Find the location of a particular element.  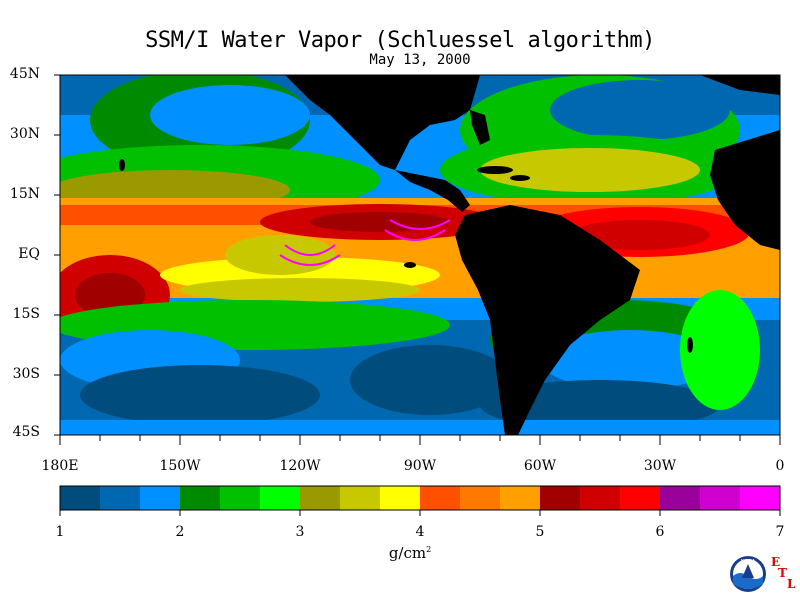

colorbar-label-5: 5 is located at coordinates (540, 532).